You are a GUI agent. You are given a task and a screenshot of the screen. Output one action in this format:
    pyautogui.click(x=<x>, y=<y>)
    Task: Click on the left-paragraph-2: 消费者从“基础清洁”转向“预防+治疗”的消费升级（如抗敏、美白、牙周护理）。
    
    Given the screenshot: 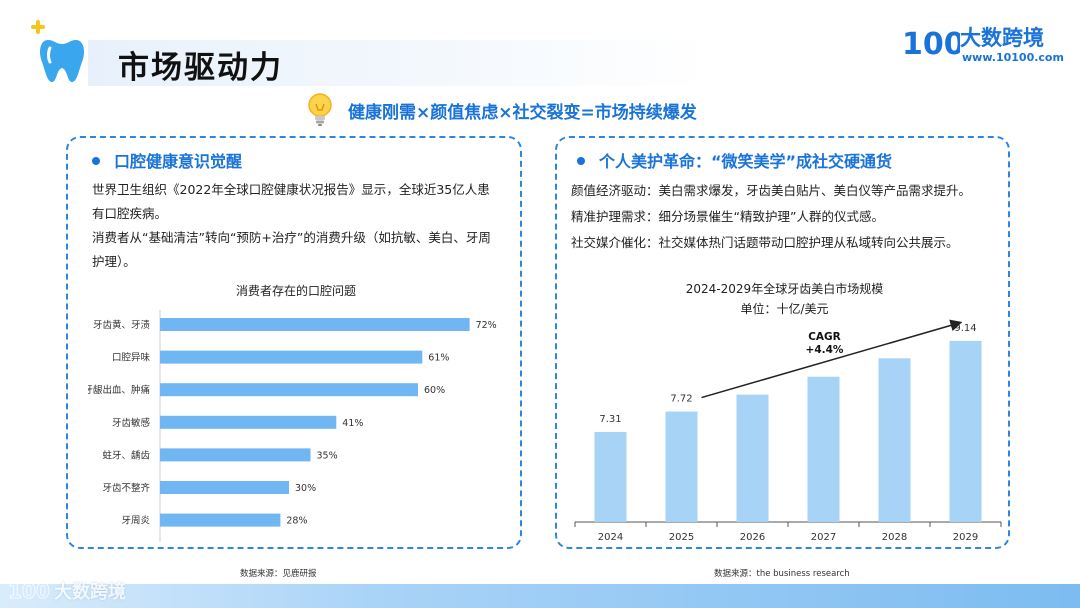 What is the action you would take?
    pyautogui.click(x=291, y=249)
    